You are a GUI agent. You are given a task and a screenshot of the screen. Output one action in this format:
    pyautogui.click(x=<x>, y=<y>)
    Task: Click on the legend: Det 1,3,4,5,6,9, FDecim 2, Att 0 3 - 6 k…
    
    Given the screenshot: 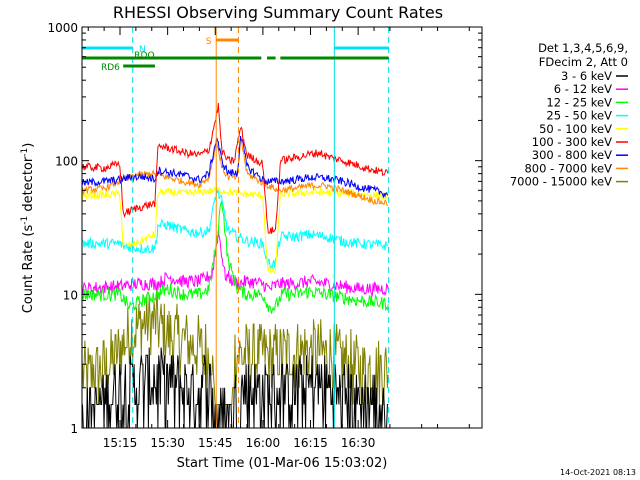 What is the action you would take?
    pyautogui.click(x=569, y=115)
    